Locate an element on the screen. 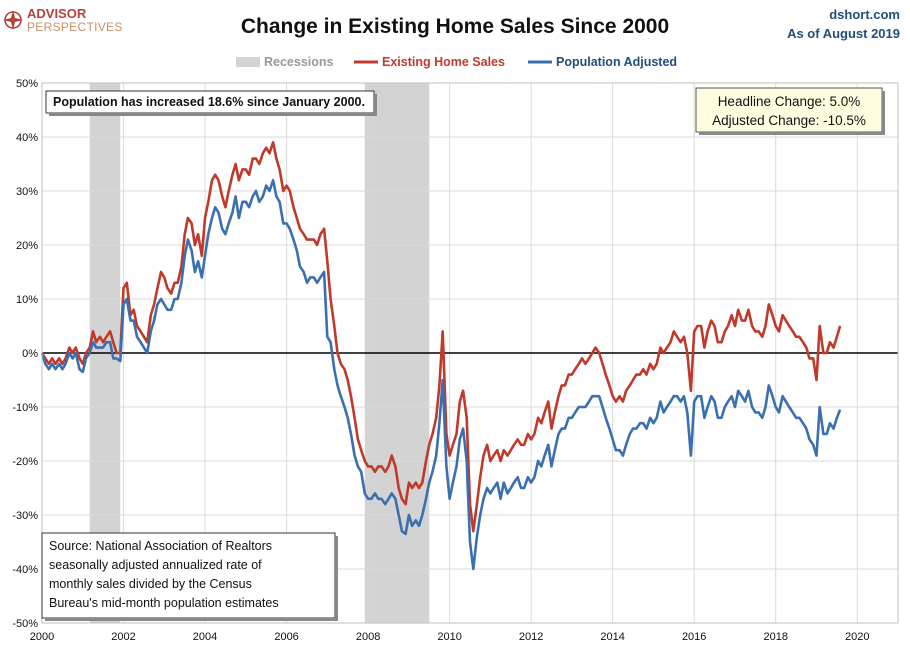 This screenshot has width=910, height=661. x-tick-label: 2002 is located at coordinates (123, 637).